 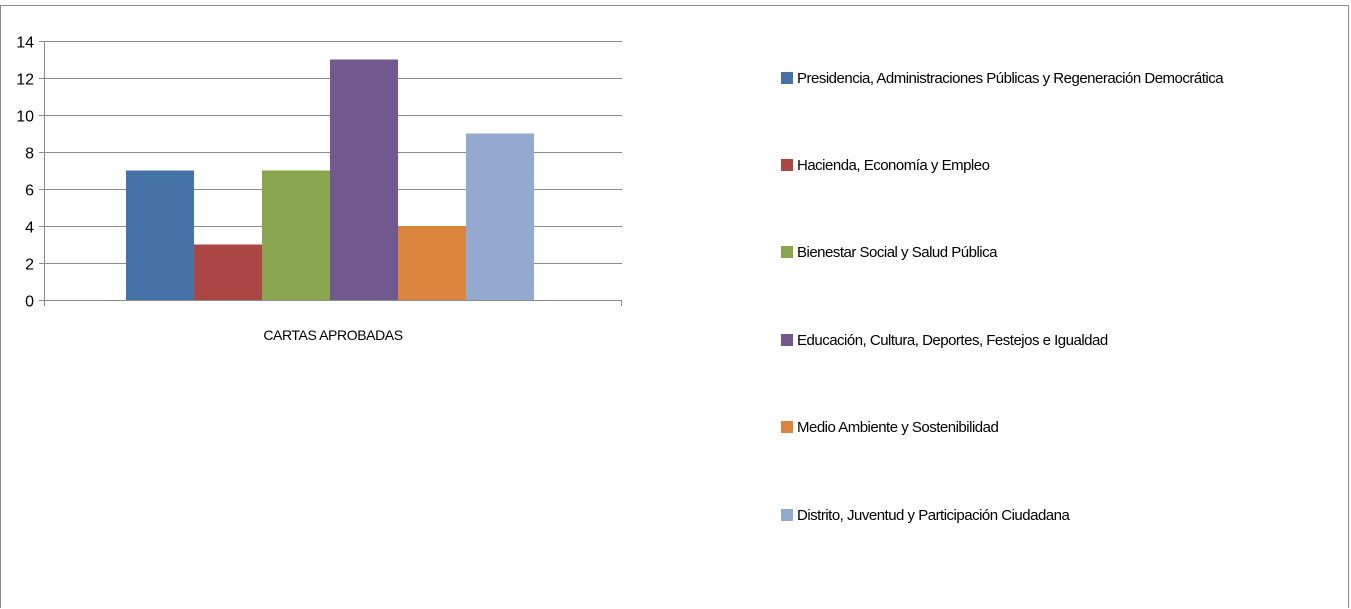 I want to click on legend-item: Medio Ambiente y Sostenibilidad, so click(x=890, y=427).